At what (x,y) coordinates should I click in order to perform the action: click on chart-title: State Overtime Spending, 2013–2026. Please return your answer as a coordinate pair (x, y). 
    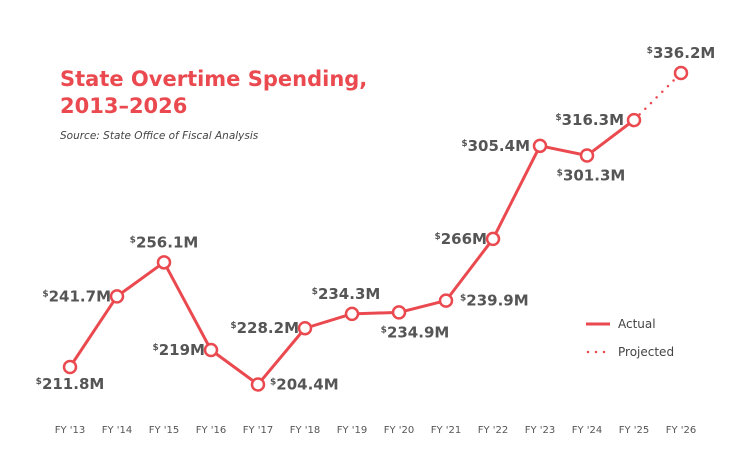
    Looking at the image, I should click on (214, 92).